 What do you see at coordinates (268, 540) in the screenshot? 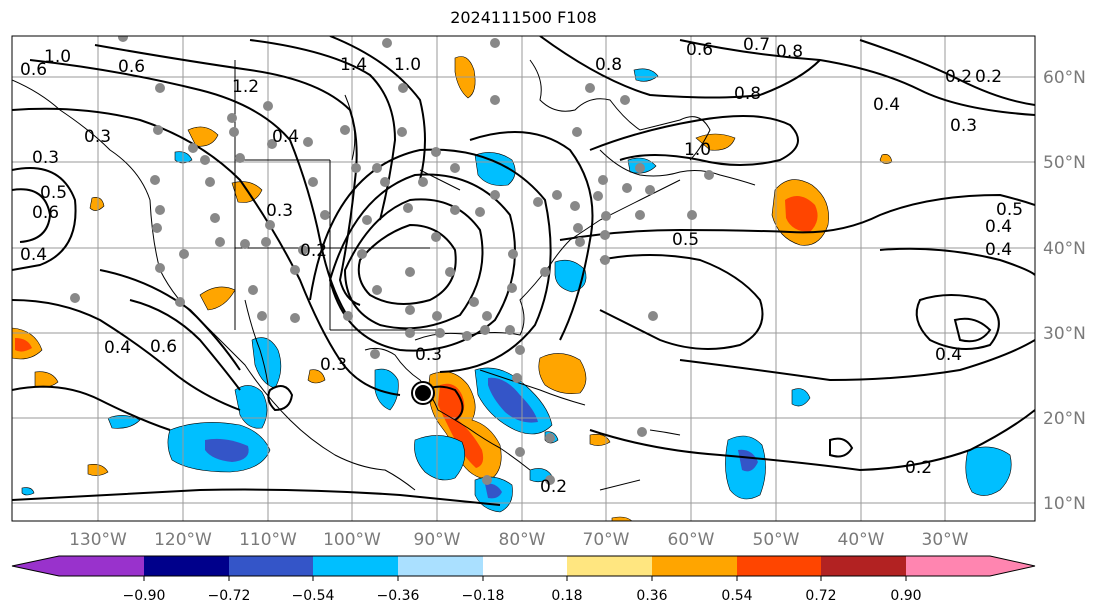
I see `lon-tick-label: 110°W` at bounding box center [268, 540].